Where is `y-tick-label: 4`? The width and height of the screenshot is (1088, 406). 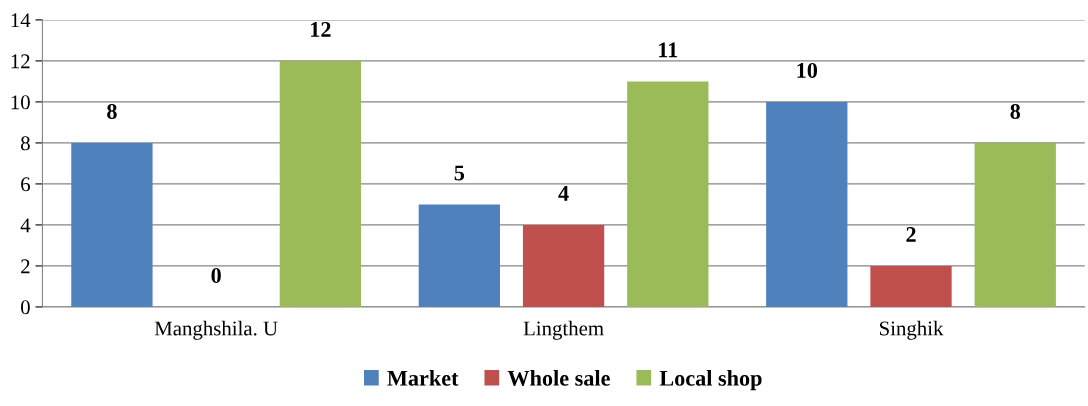 y-tick-label: 4 is located at coordinates (25, 225).